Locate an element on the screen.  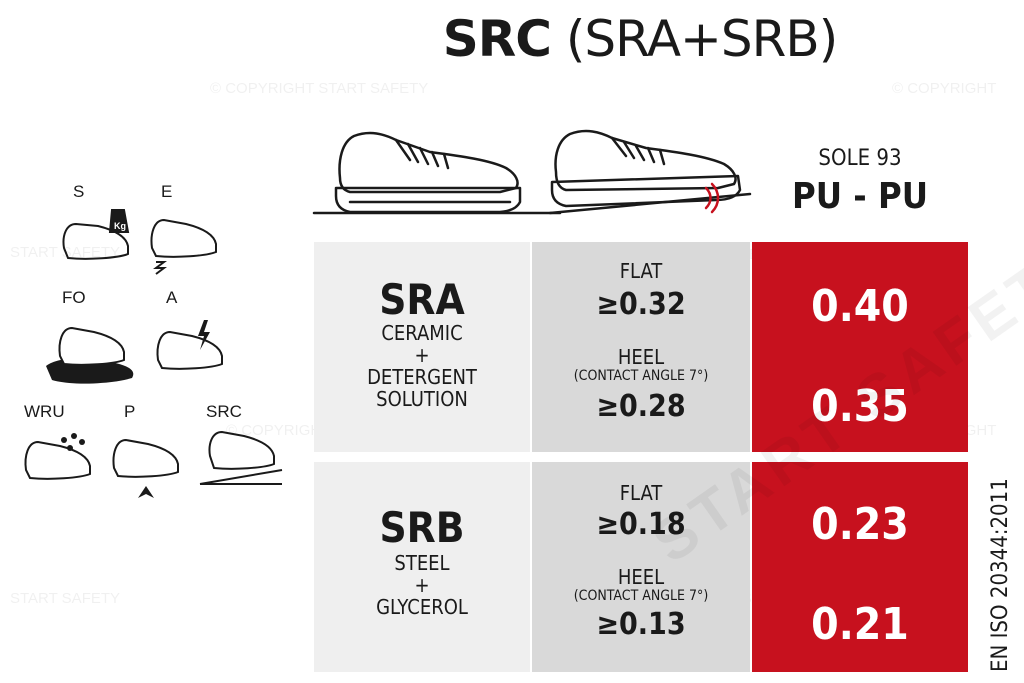
sra-test-cell: SRA CERAMIC + DETERGENT SOLUTION is located at coordinates (422, 347).